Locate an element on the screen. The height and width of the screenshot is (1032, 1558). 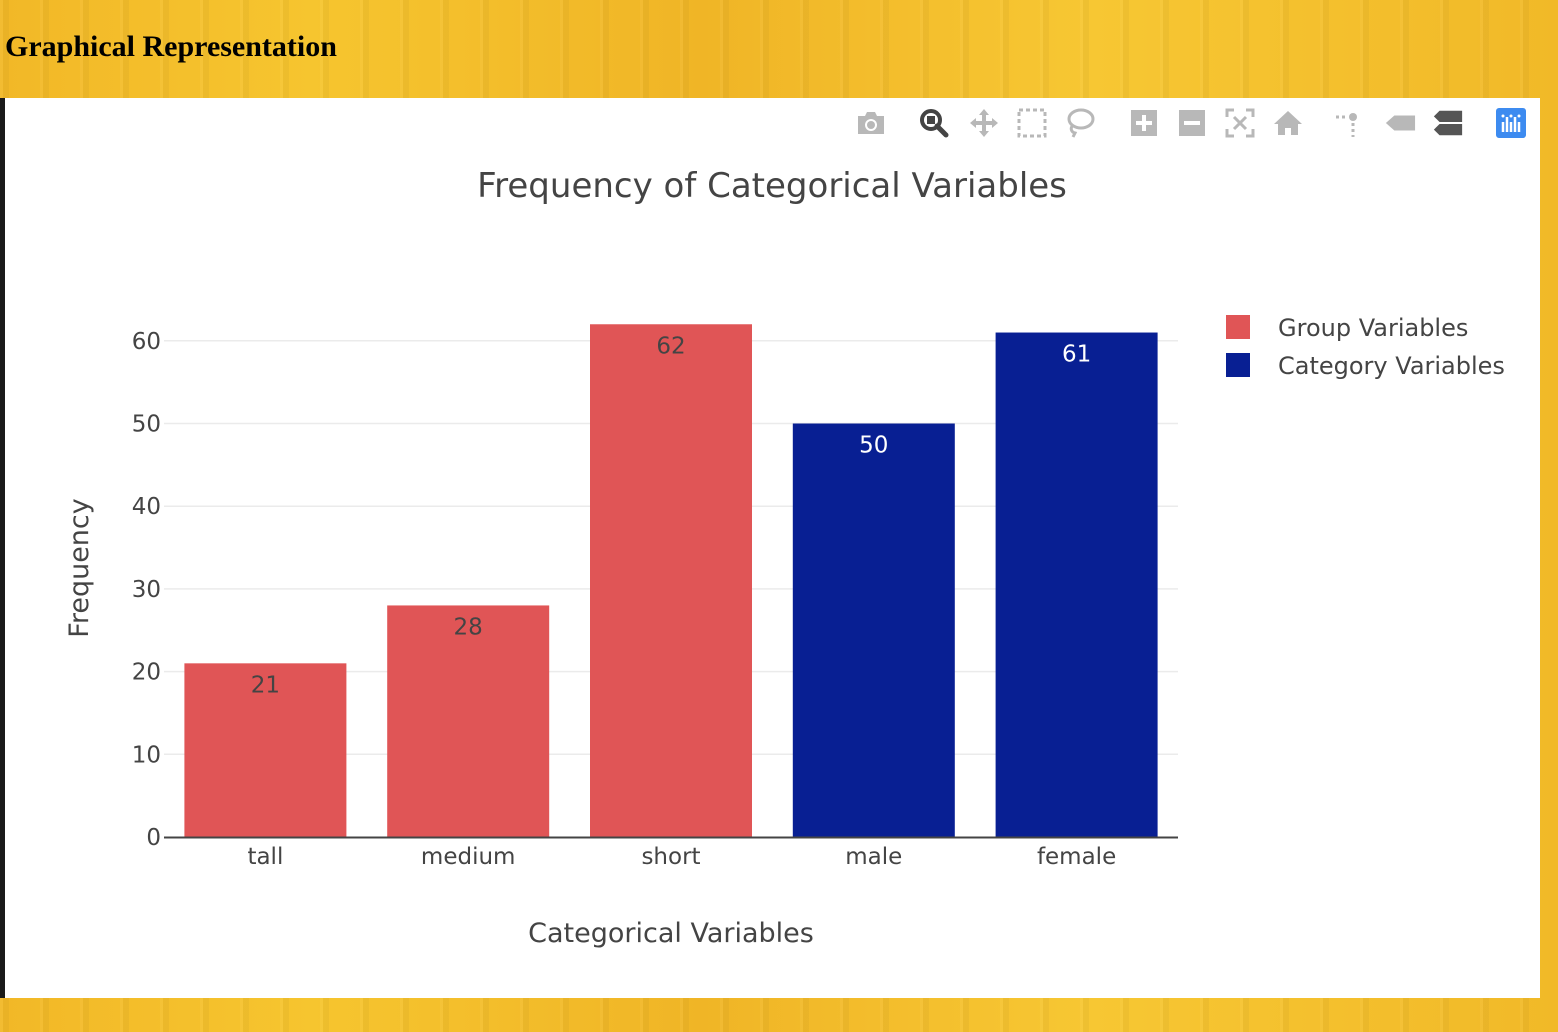
bar-male is located at coordinates (873, 630).